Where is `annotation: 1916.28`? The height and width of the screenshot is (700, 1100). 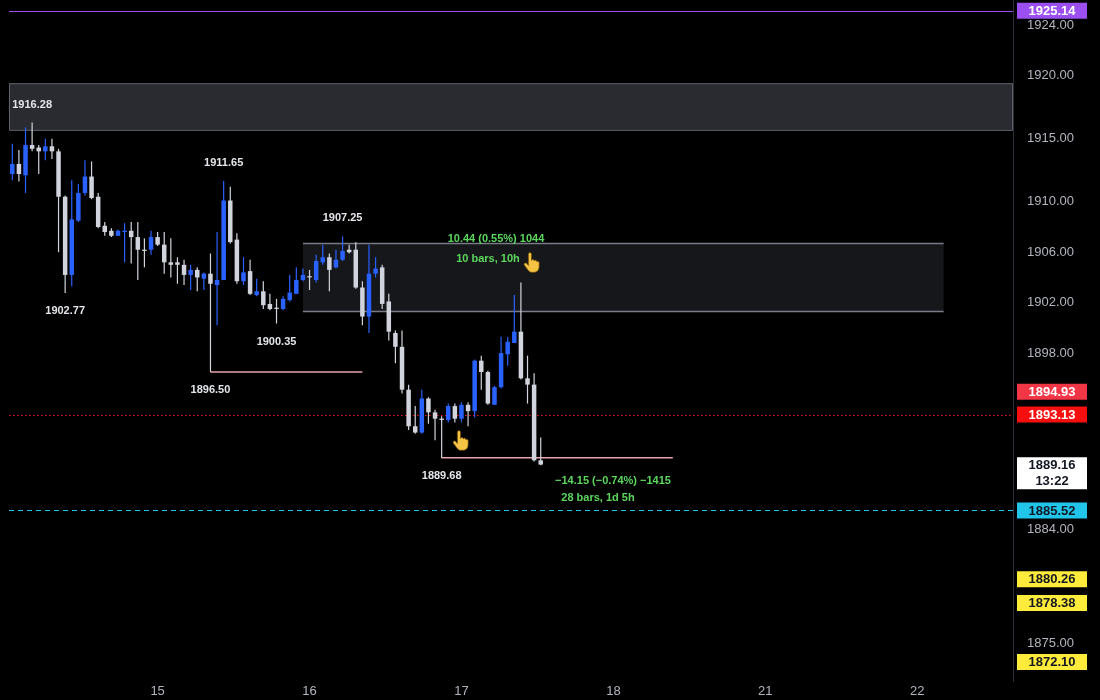 annotation: 1916.28 is located at coordinates (32, 103).